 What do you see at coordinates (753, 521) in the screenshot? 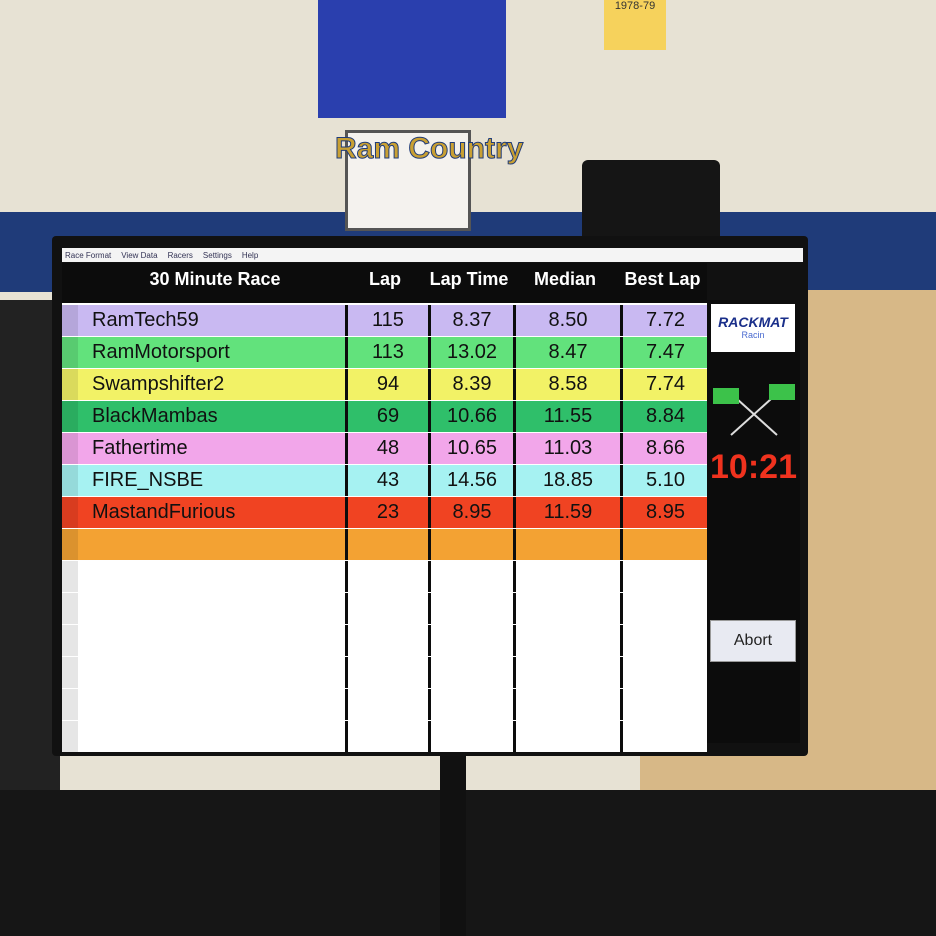
I see `side-panel: RACKMAT Racin 10:21 Abort` at bounding box center [753, 521].